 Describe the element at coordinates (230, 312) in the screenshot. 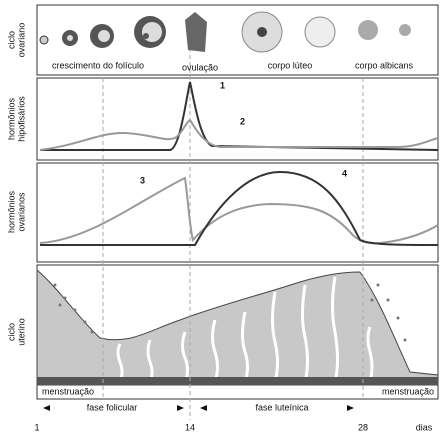

I see `shedding-dots` at that location.